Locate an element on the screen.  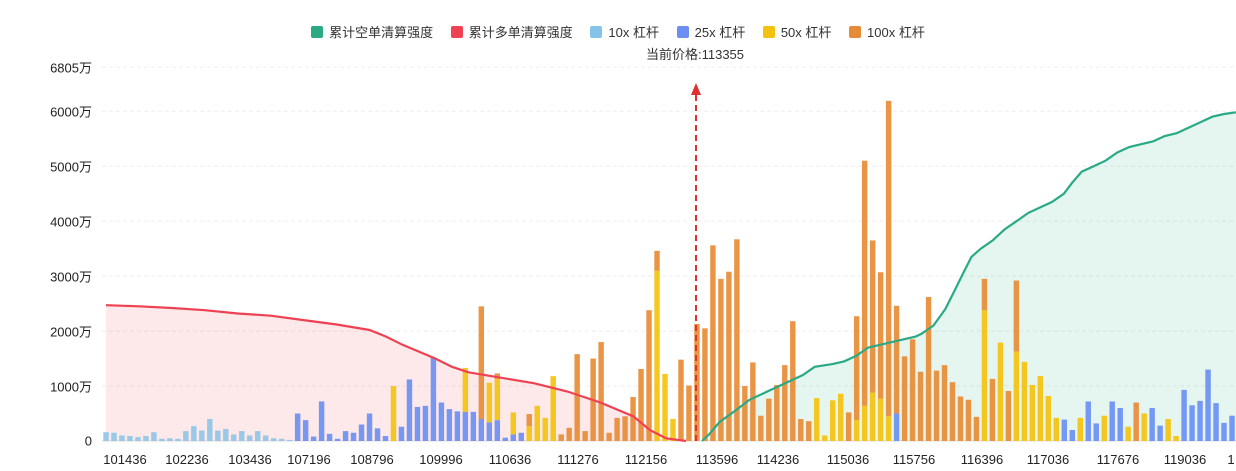
x-tick-label: 107196 is located at coordinates (309, 459).